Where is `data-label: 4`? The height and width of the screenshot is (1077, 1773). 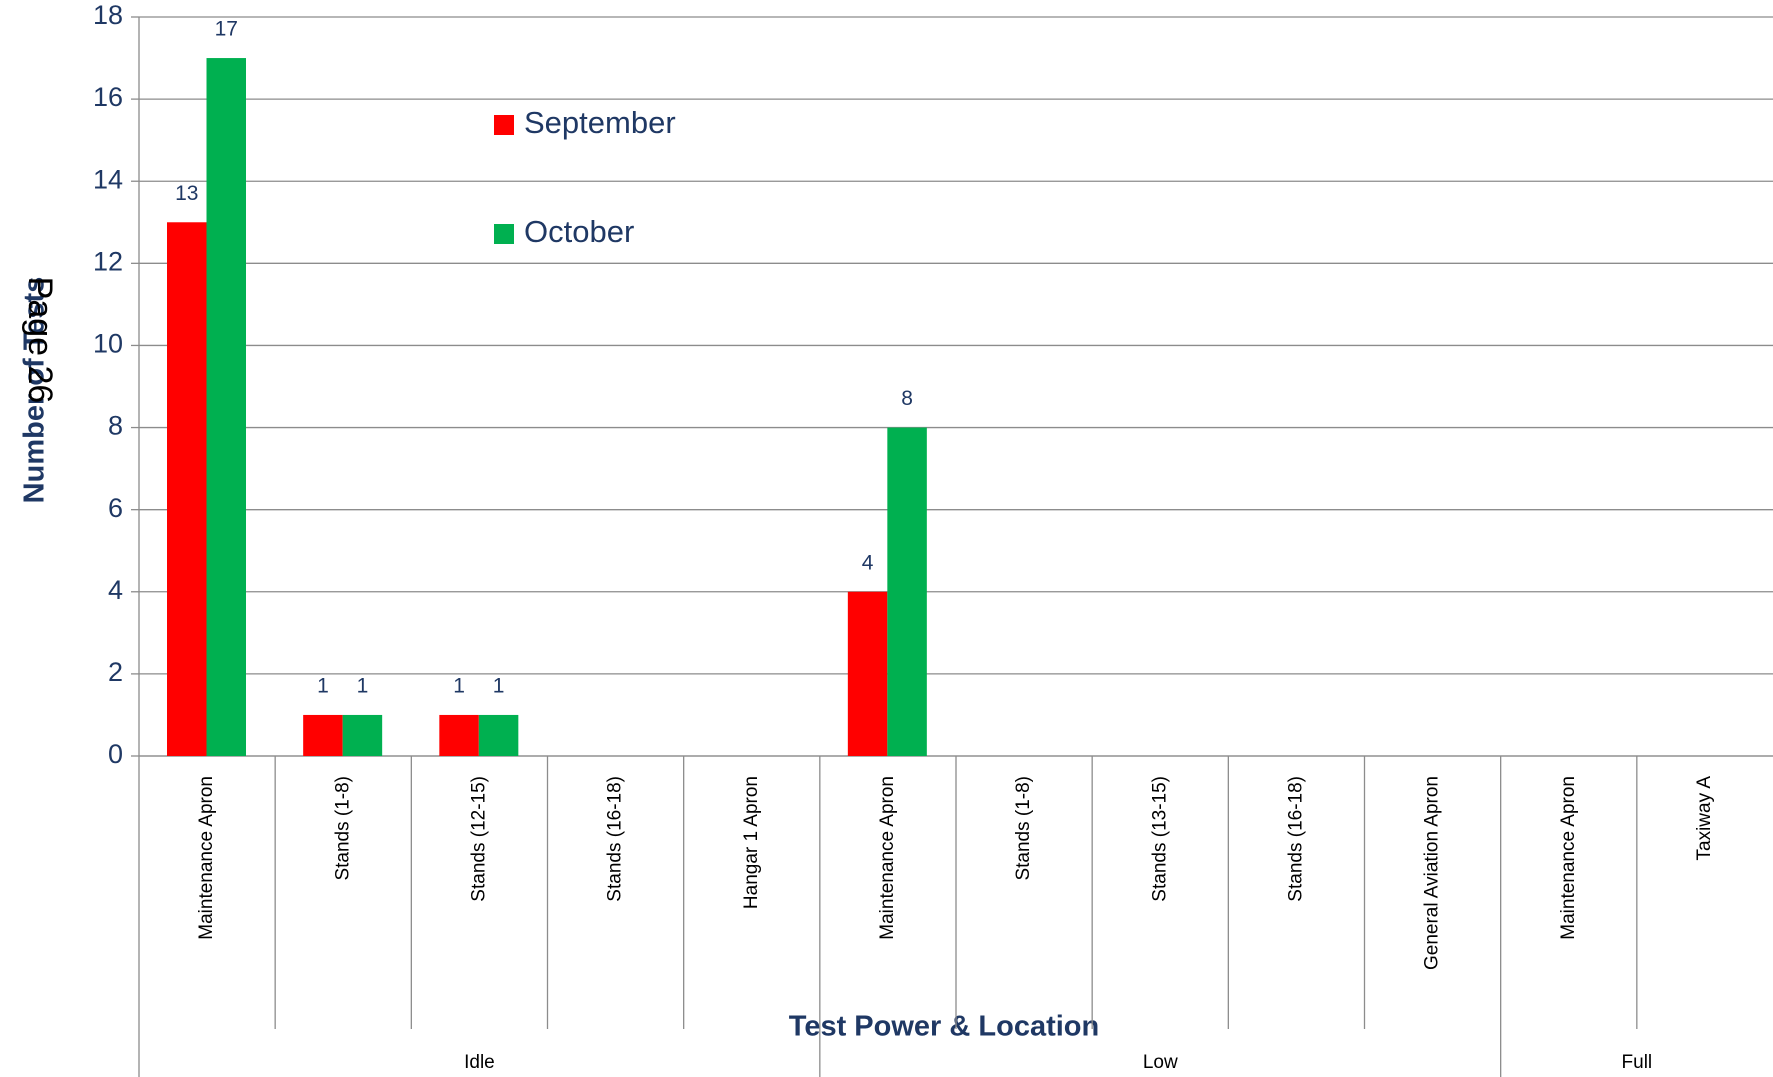
data-label: 4 is located at coordinates (868, 562).